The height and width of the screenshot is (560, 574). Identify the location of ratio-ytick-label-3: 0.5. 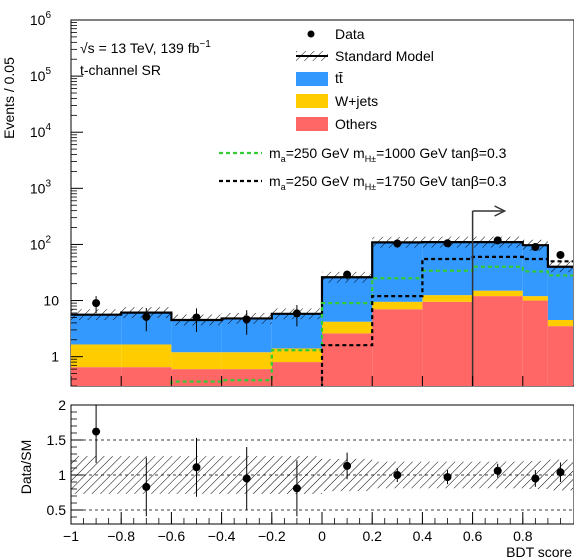
(57, 510).